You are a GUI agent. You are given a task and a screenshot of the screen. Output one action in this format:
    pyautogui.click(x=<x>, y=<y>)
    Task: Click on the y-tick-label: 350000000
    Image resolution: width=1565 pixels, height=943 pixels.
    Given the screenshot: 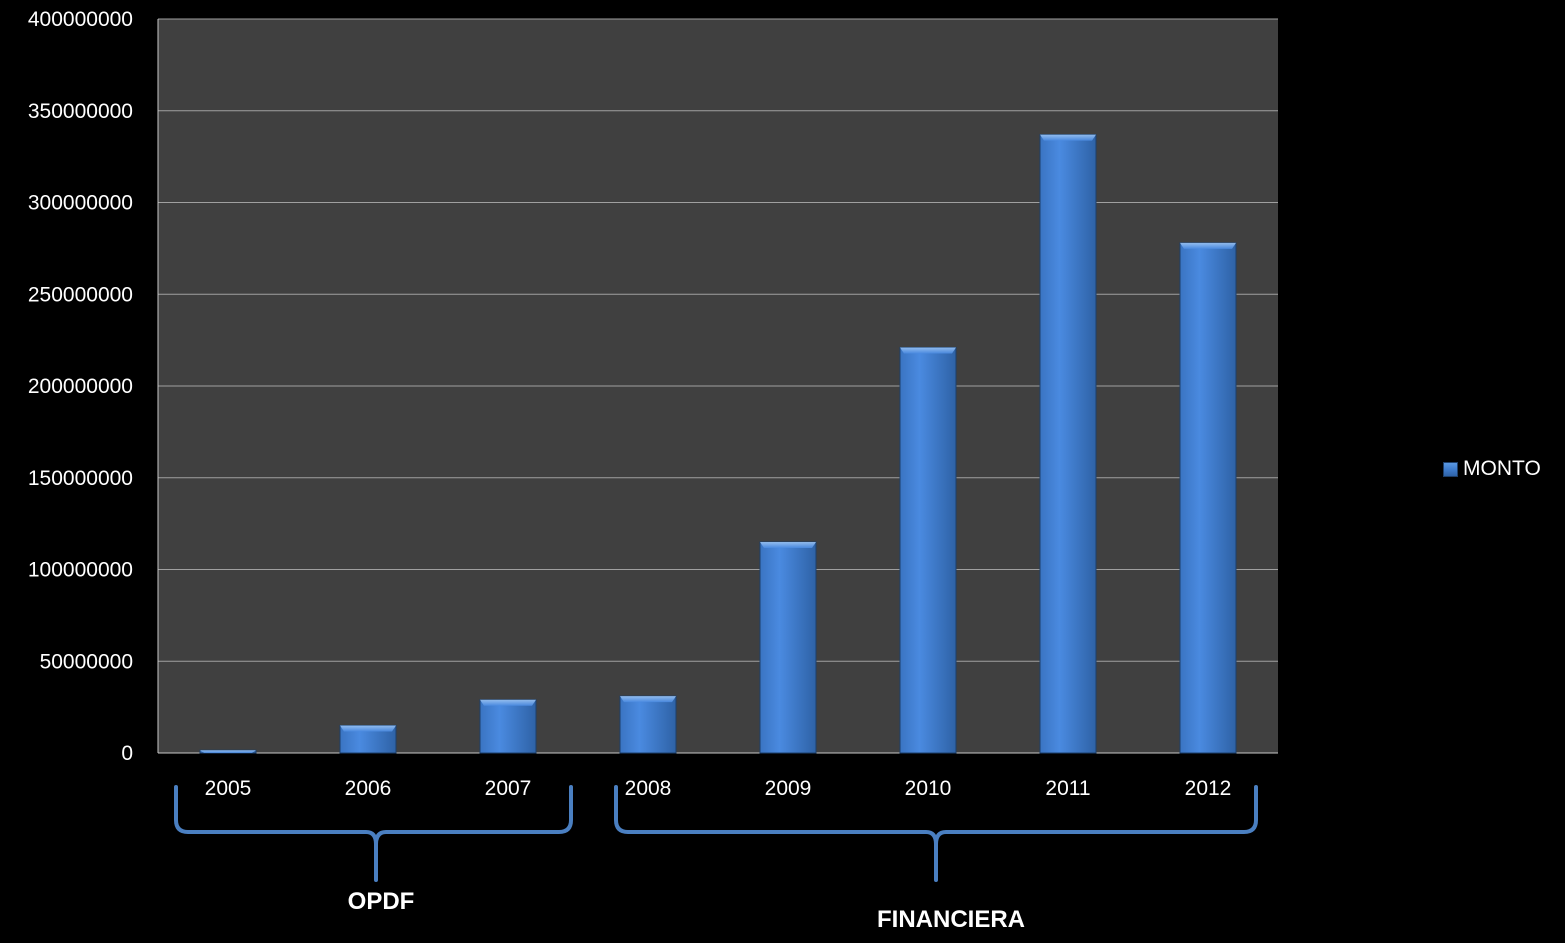 What is the action you would take?
    pyautogui.click(x=80, y=111)
    